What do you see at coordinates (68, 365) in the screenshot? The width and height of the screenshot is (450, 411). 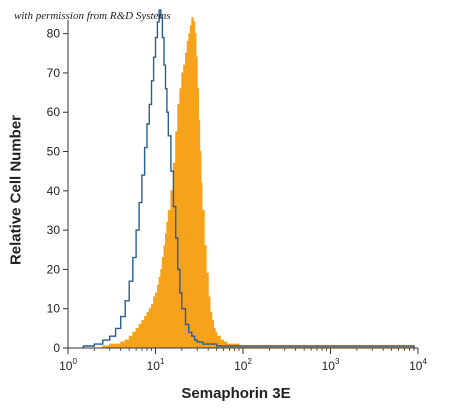 I see `x-tick-label: 10⁰` at bounding box center [68, 365].